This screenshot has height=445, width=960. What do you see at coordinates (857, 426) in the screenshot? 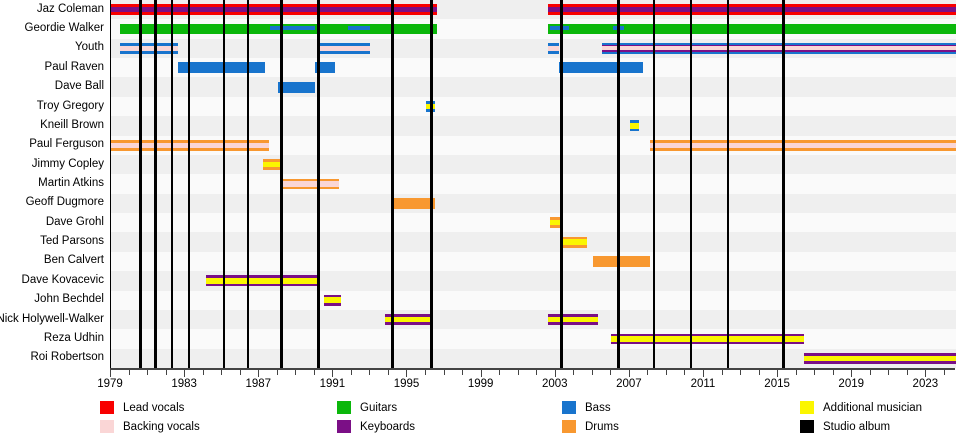
I see `legend-label: Studio album` at bounding box center [857, 426].